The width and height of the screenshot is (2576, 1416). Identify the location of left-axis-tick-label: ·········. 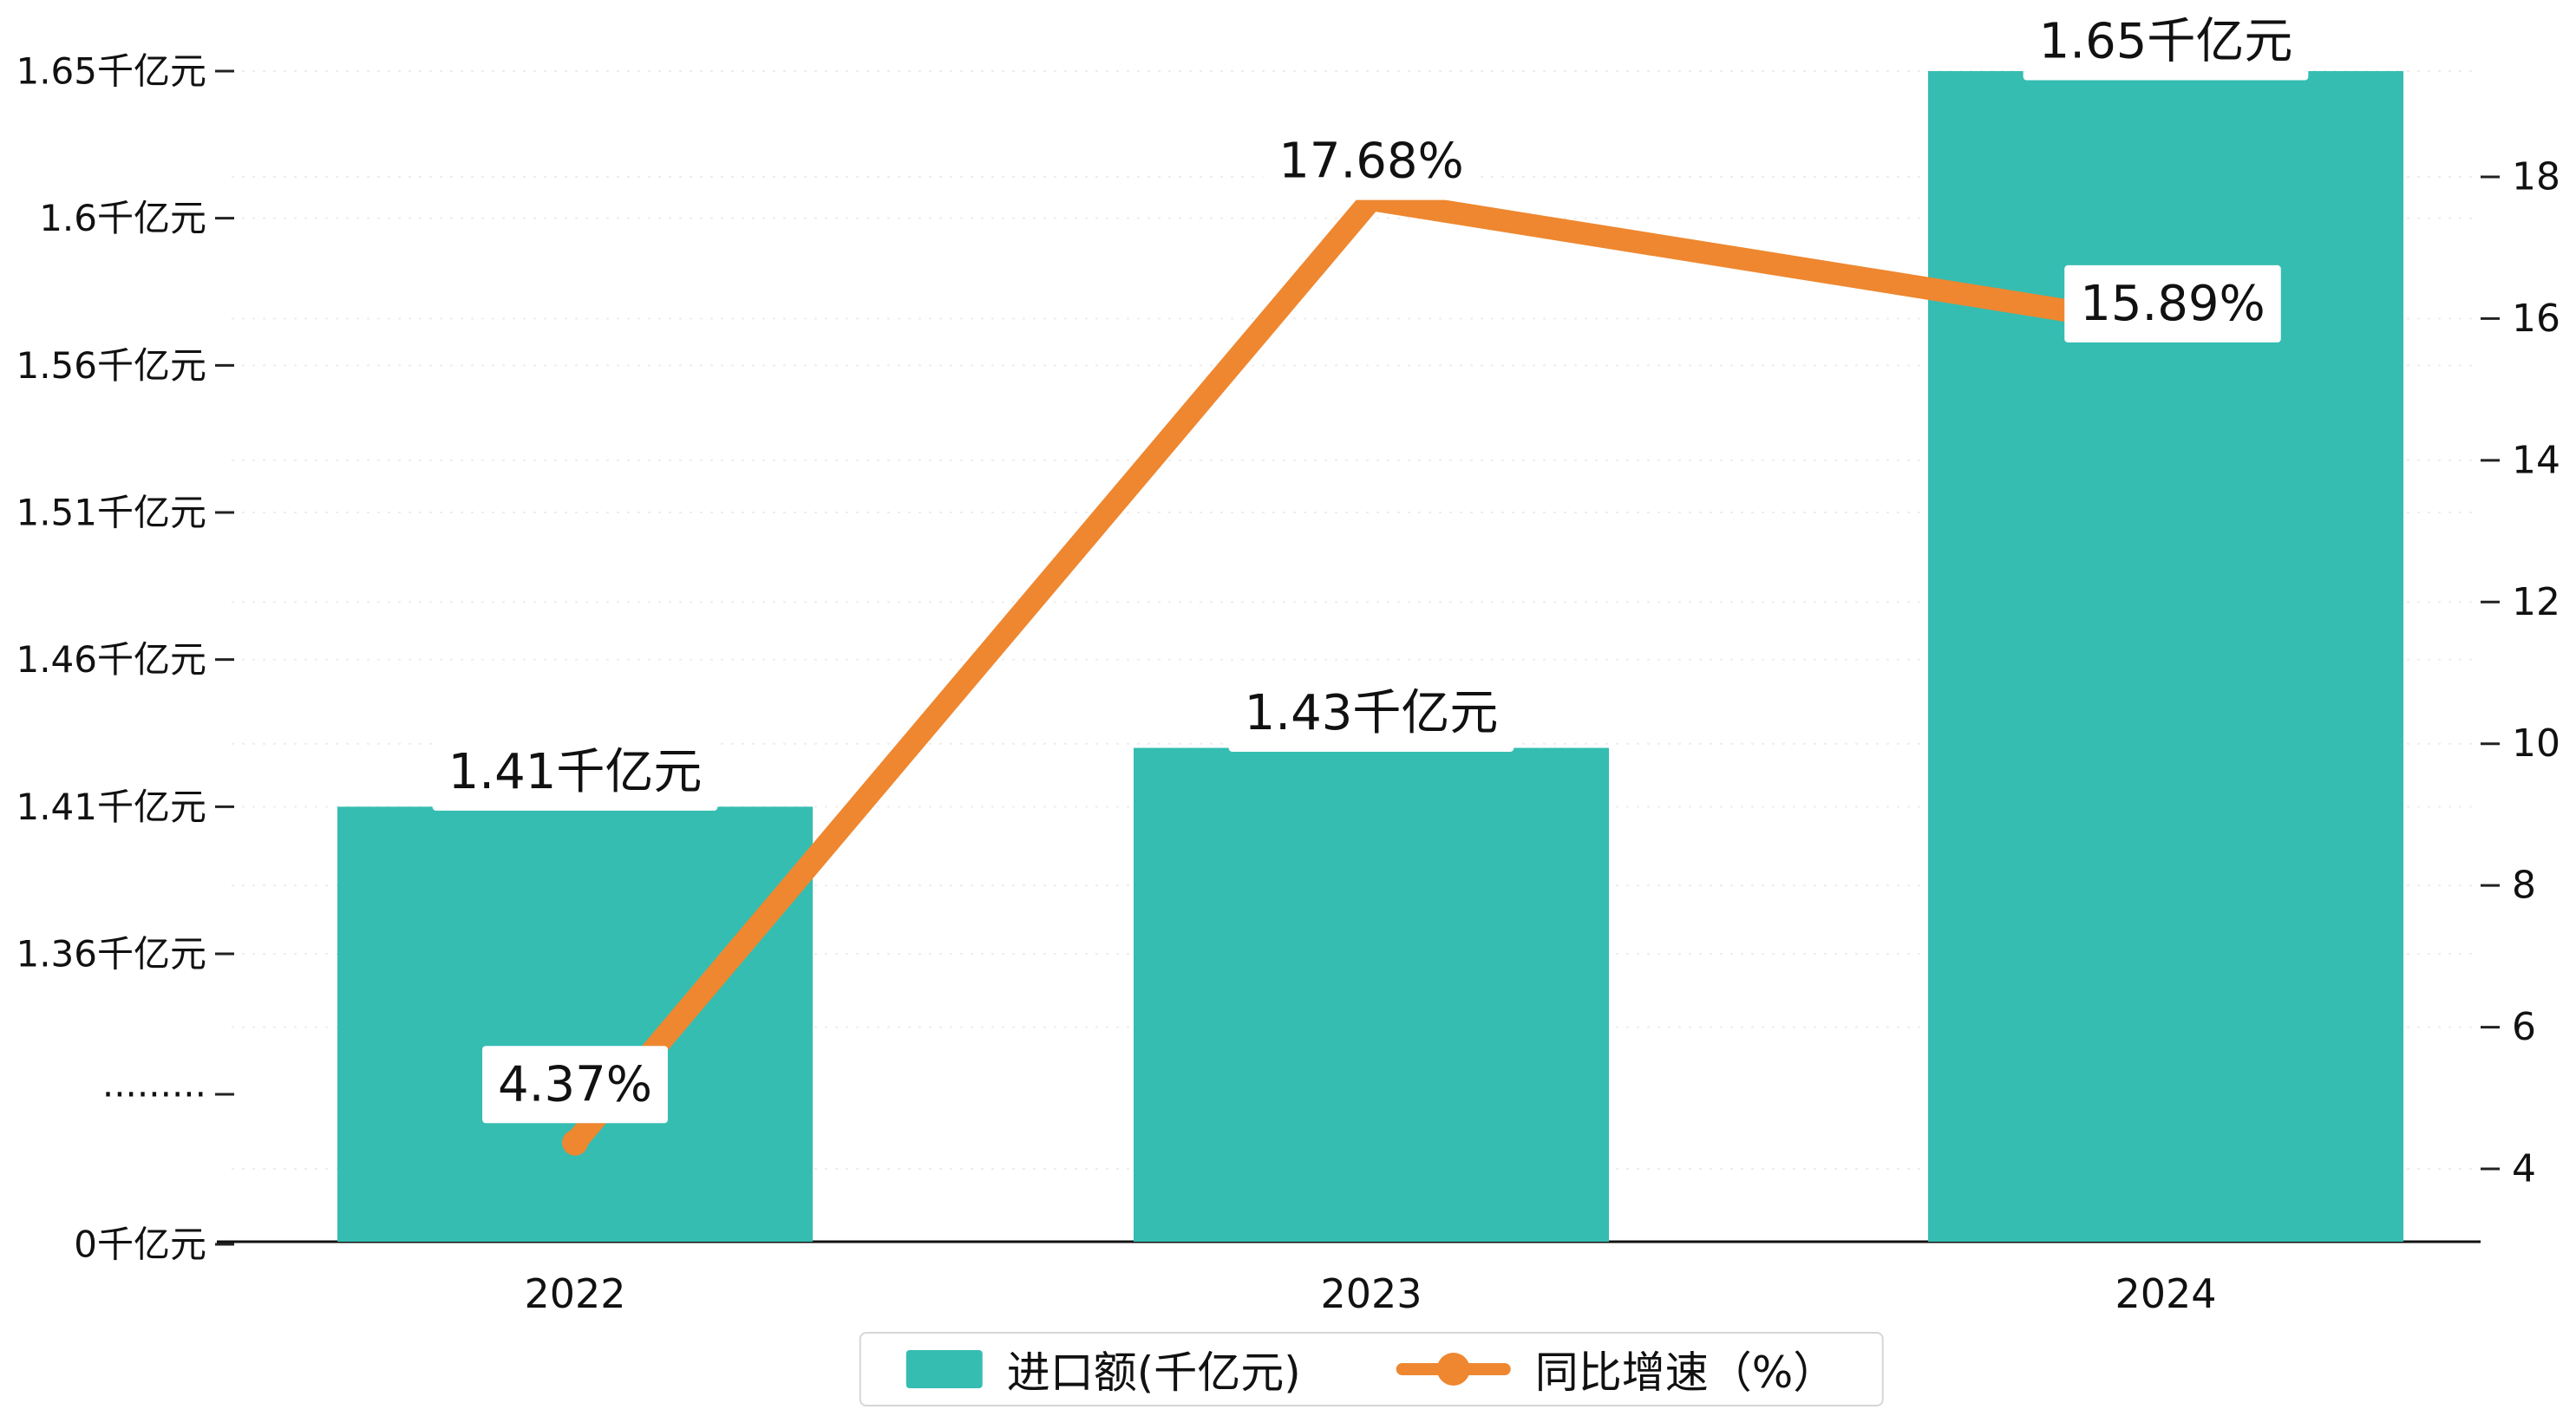
(154, 1094).